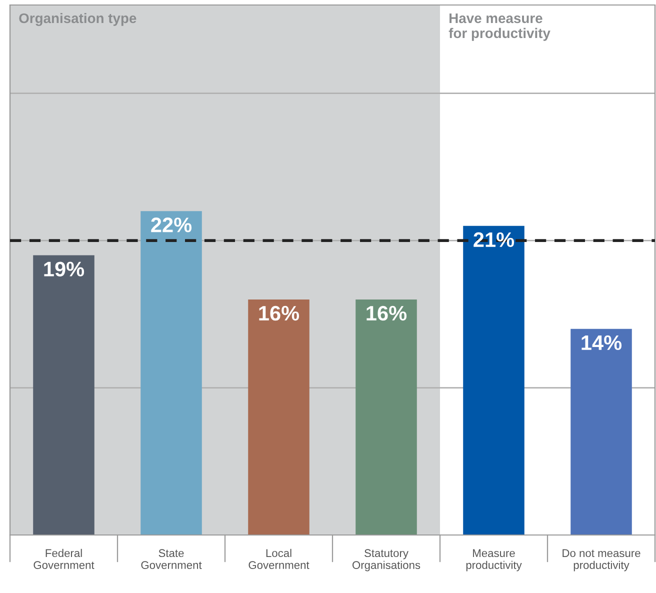  I want to click on annotation: Have measure for productivity, so click(499, 27).